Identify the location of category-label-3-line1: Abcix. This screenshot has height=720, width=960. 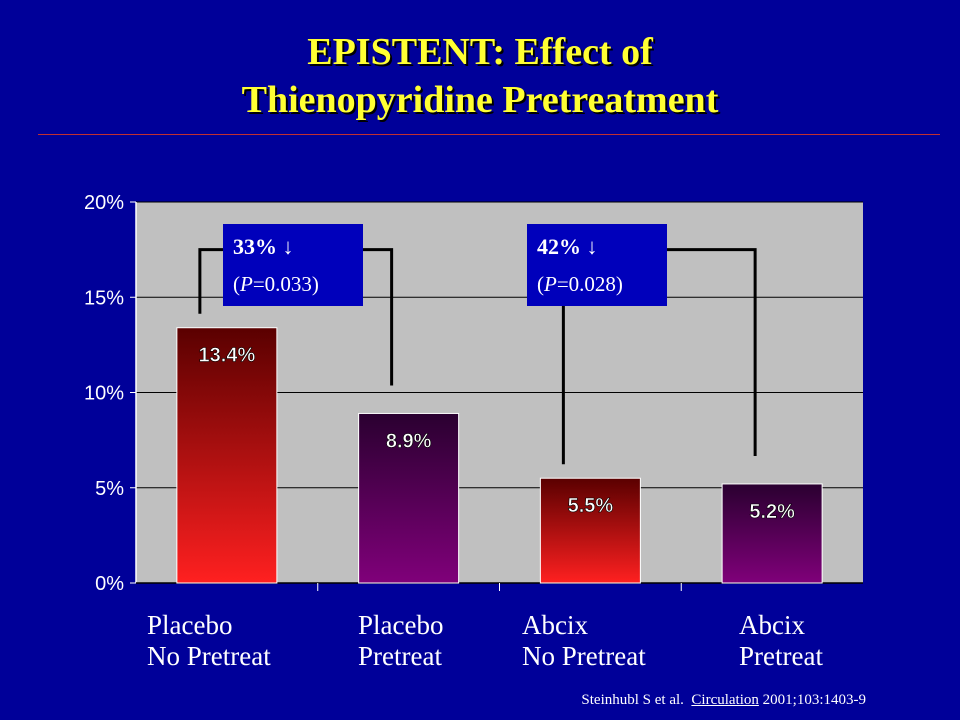
(772, 625).